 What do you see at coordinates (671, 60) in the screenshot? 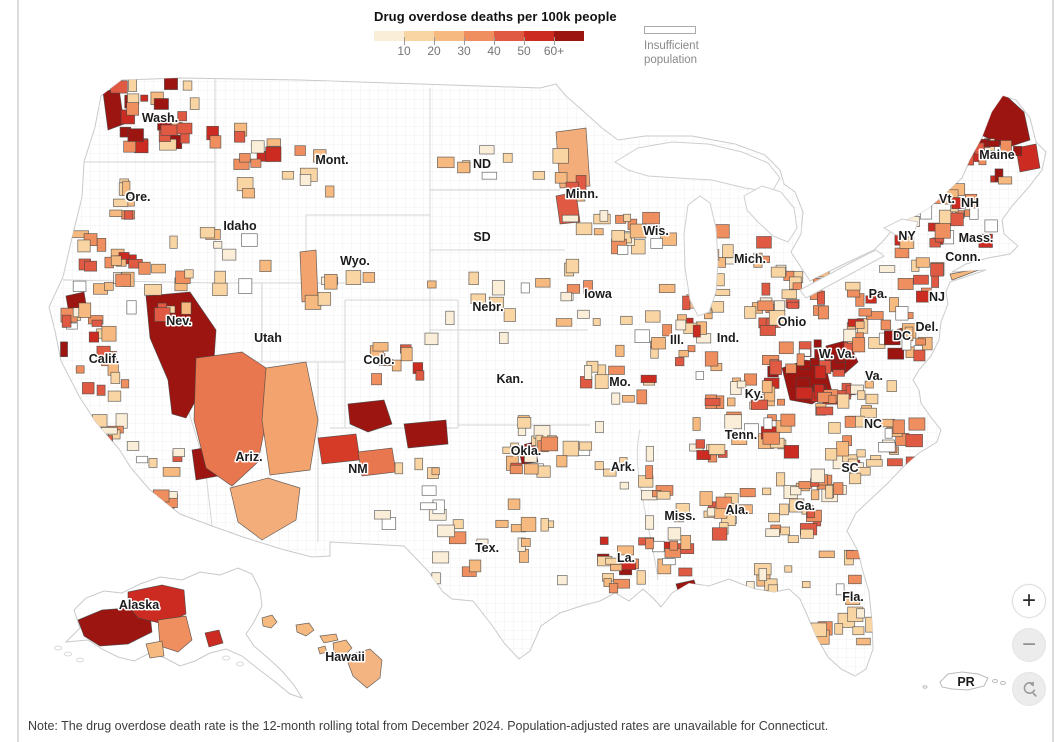
I see `insufficient-line2: population` at bounding box center [671, 60].